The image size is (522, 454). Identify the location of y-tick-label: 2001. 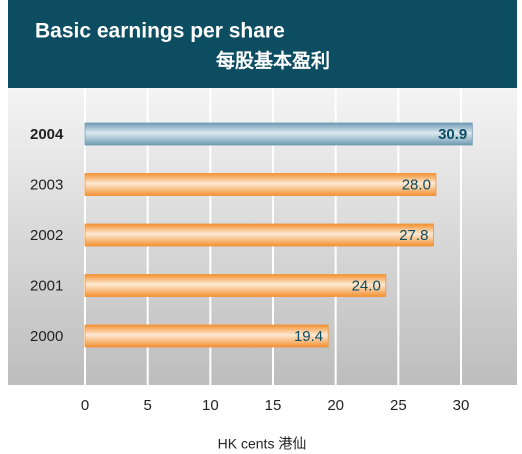
(46, 285).